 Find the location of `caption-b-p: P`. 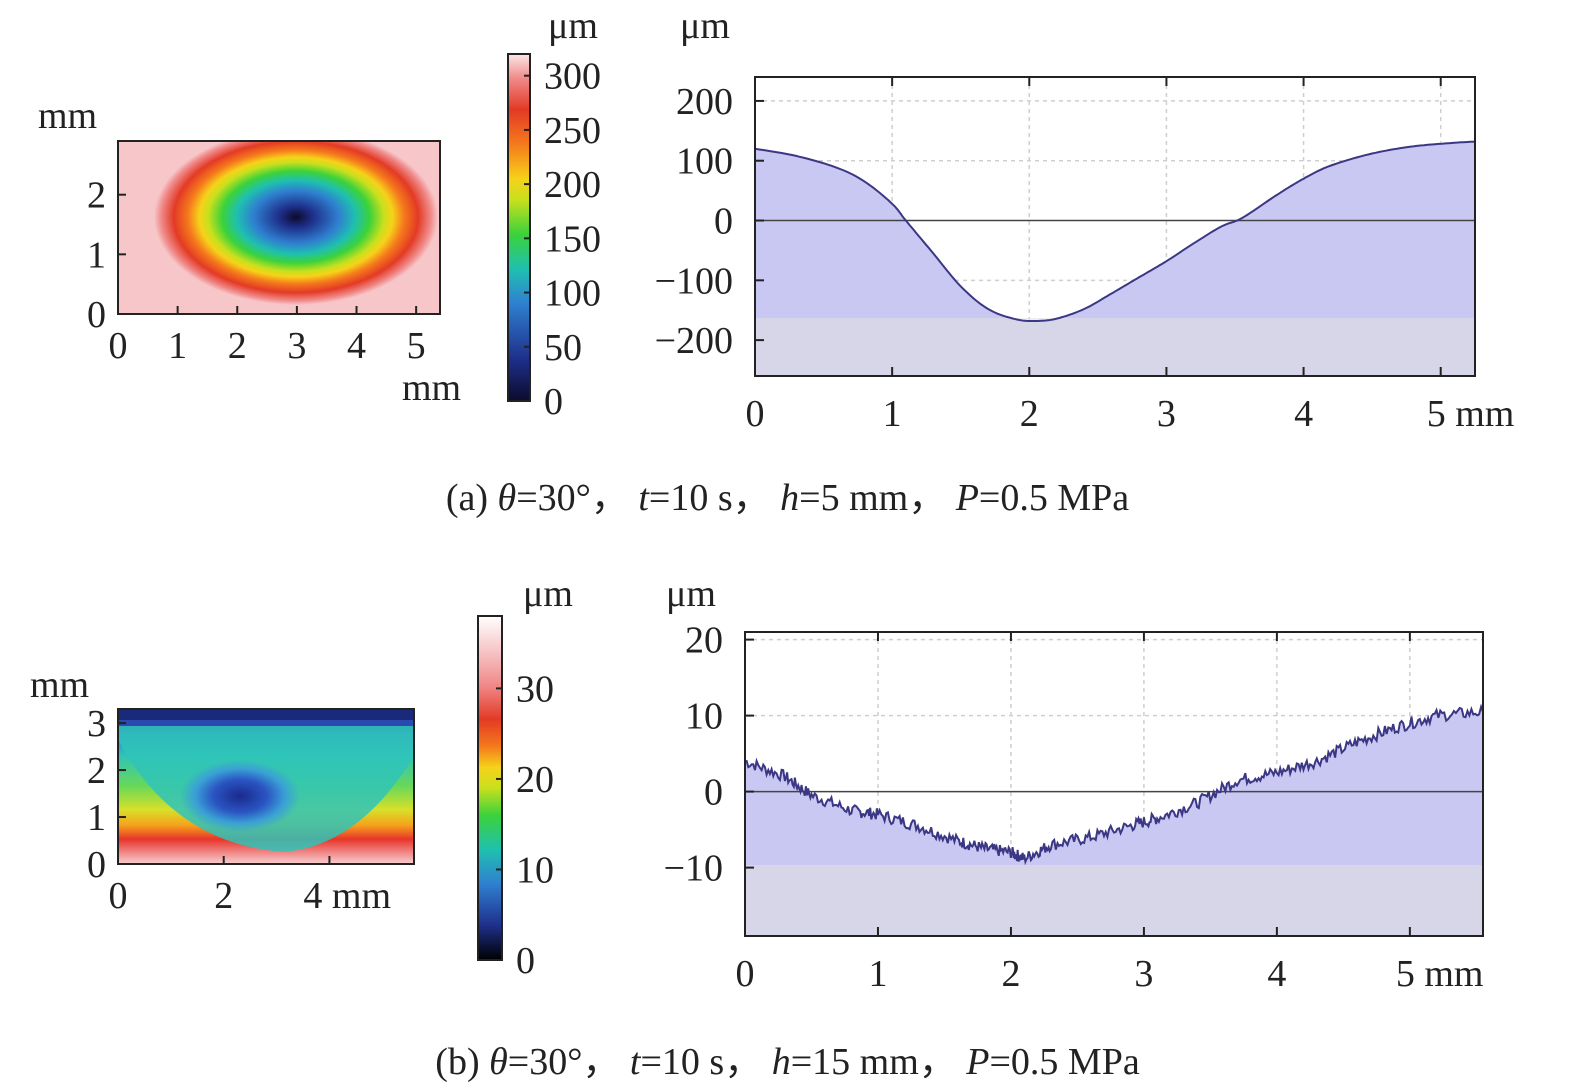

caption-b-p: P is located at coordinates (978, 1062).